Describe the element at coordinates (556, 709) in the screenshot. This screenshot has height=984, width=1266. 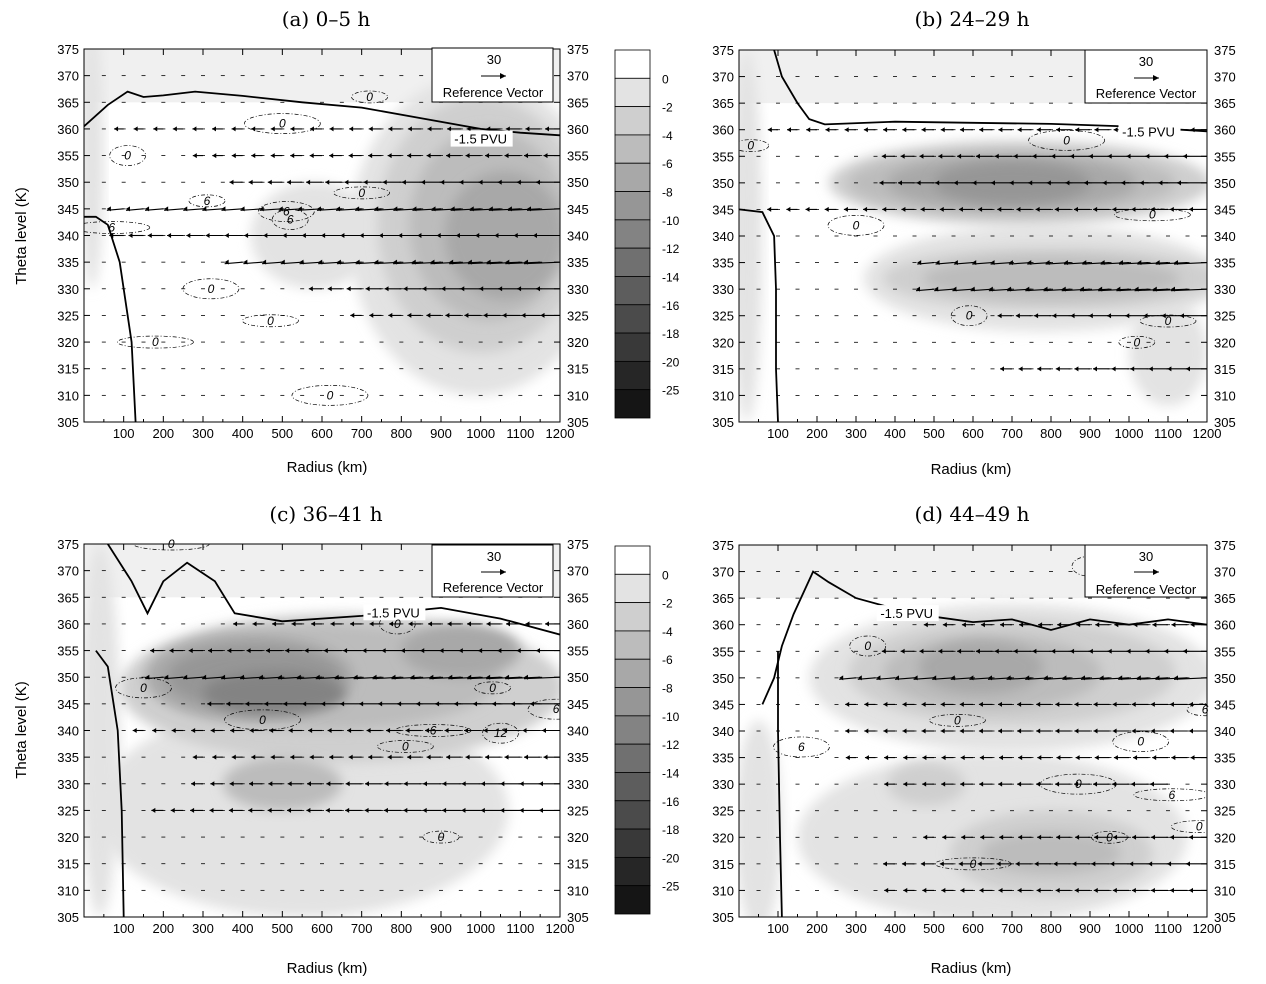
I see `panel-c-contour-label-1: 6` at that location.